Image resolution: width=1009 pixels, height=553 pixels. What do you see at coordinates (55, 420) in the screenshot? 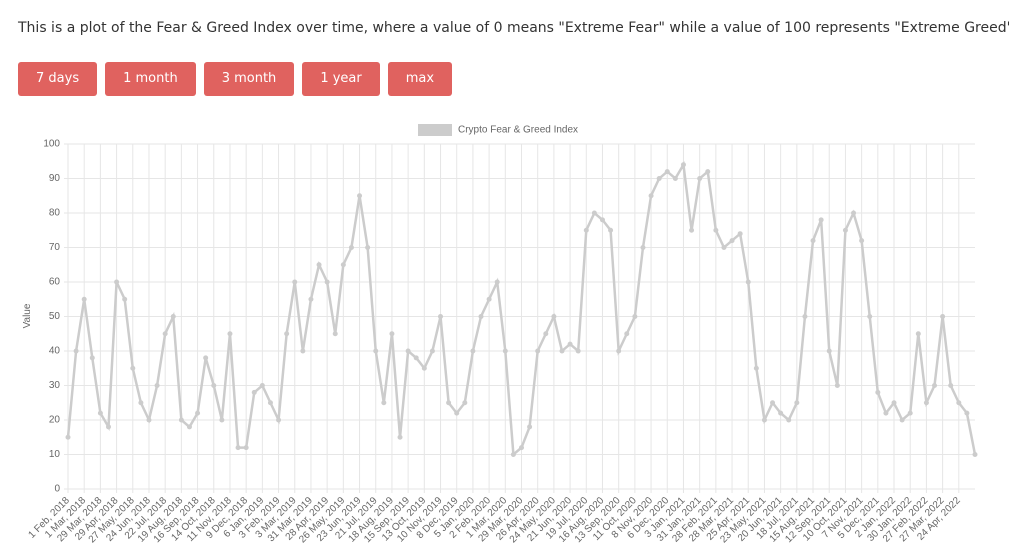
I see `y-tick-label: 20` at bounding box center [55, 420].